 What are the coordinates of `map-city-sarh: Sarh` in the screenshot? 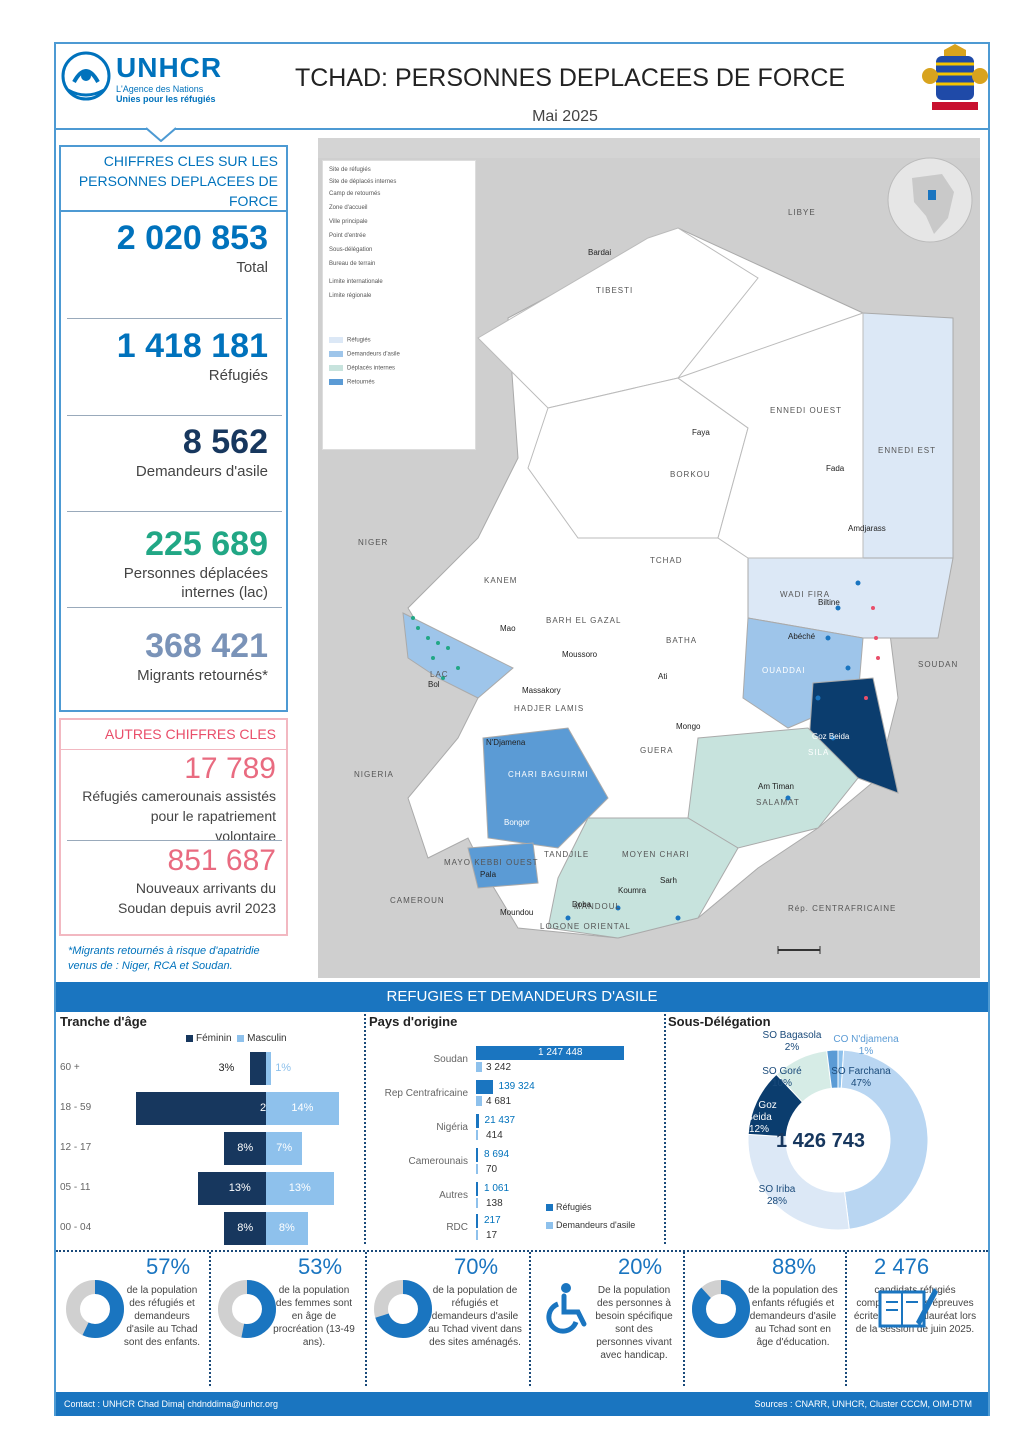 It's located at (668, 880).